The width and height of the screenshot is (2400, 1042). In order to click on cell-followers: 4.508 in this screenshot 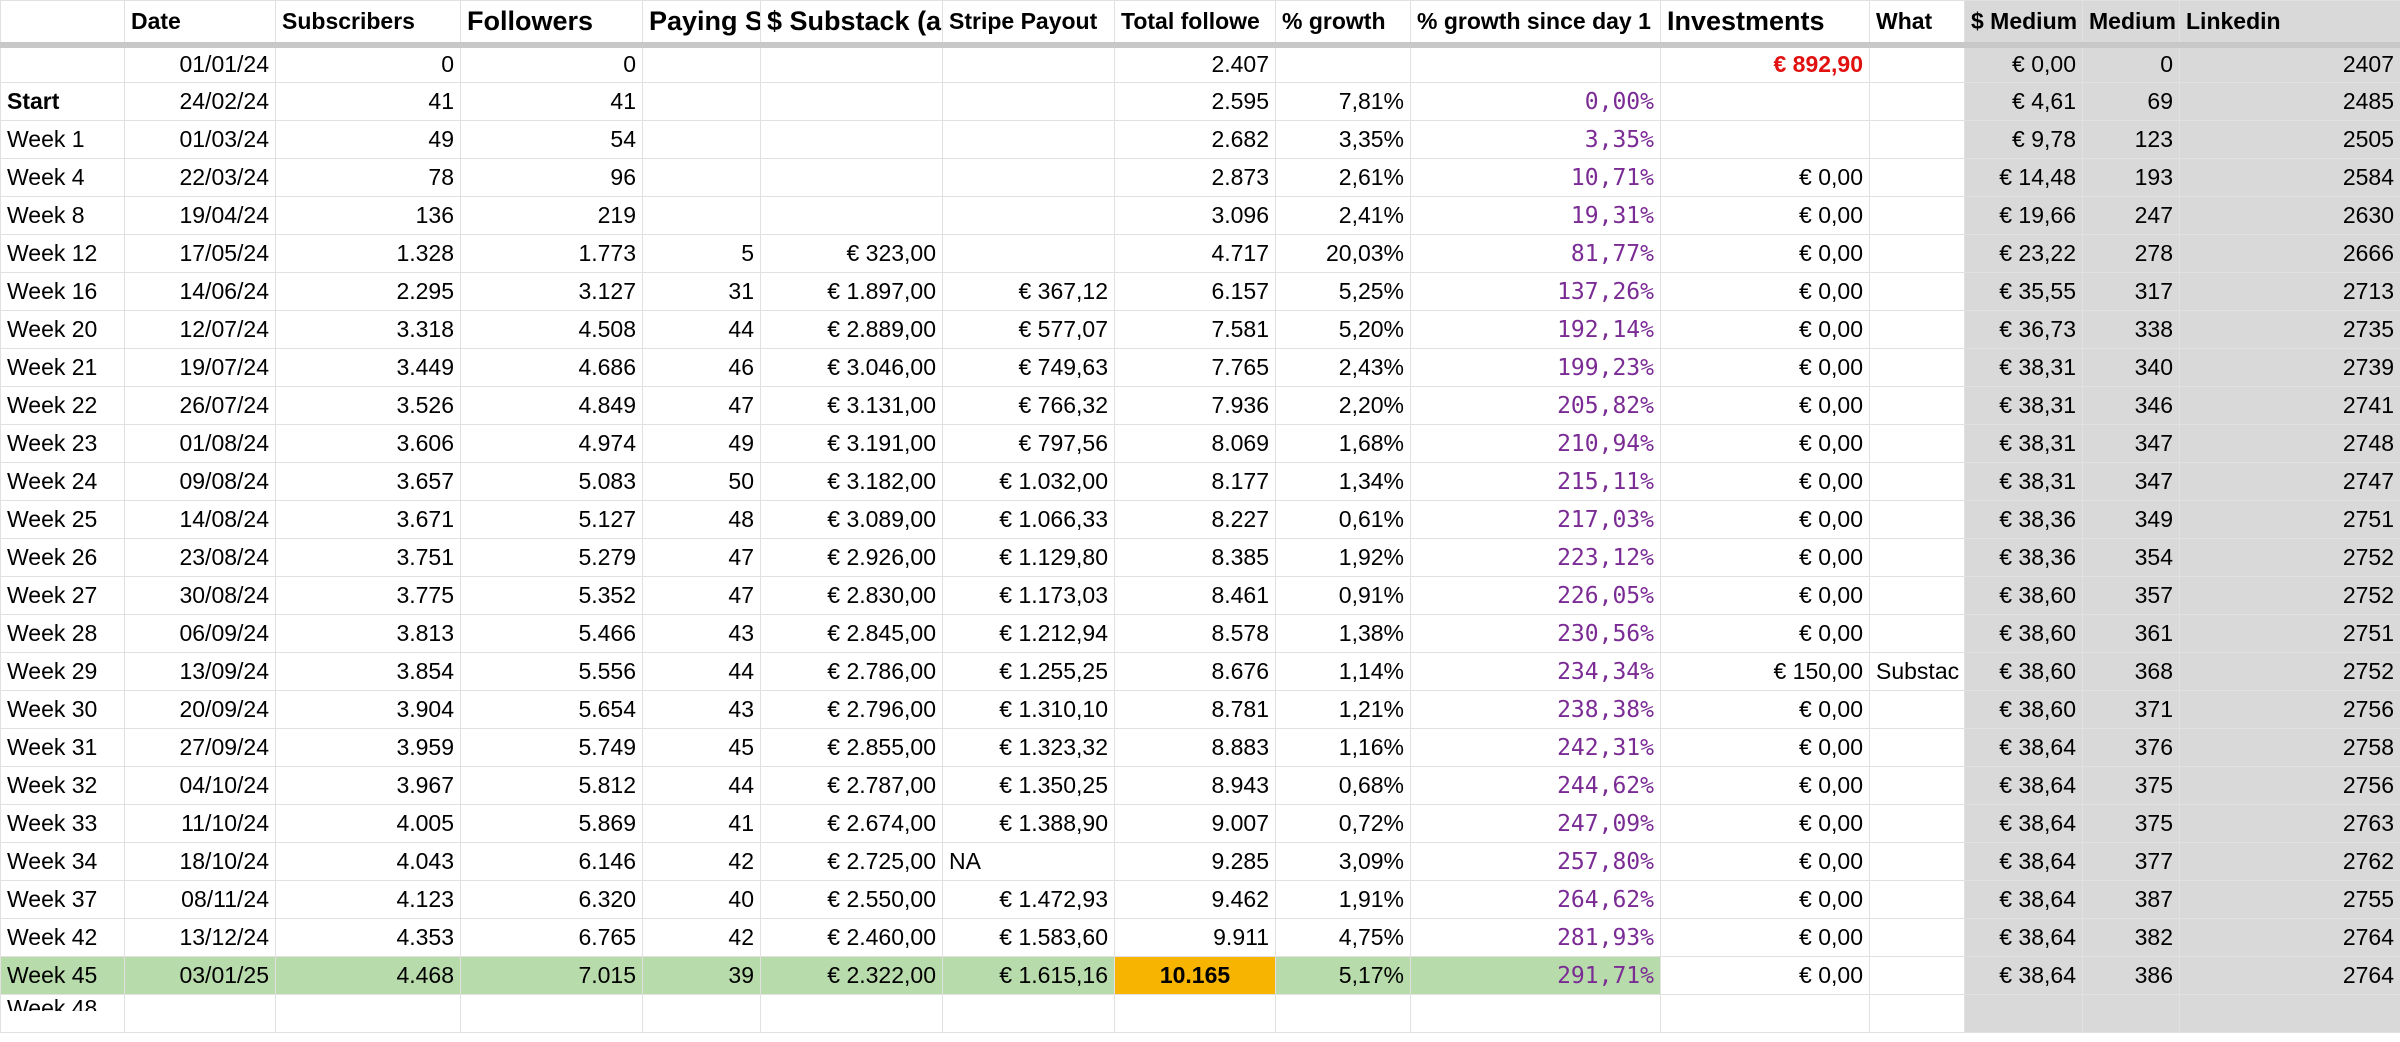, I will do `click(551, 329)`.